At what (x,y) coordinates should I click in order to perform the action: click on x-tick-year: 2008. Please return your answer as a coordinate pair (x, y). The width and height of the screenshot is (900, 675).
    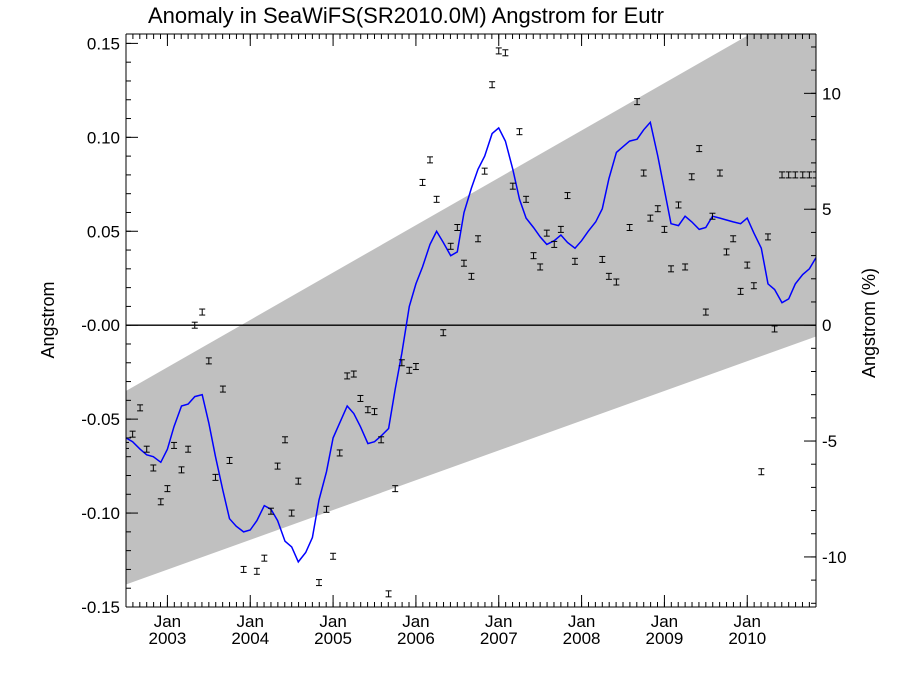
    Looking at the image, I should click on (582, 638).